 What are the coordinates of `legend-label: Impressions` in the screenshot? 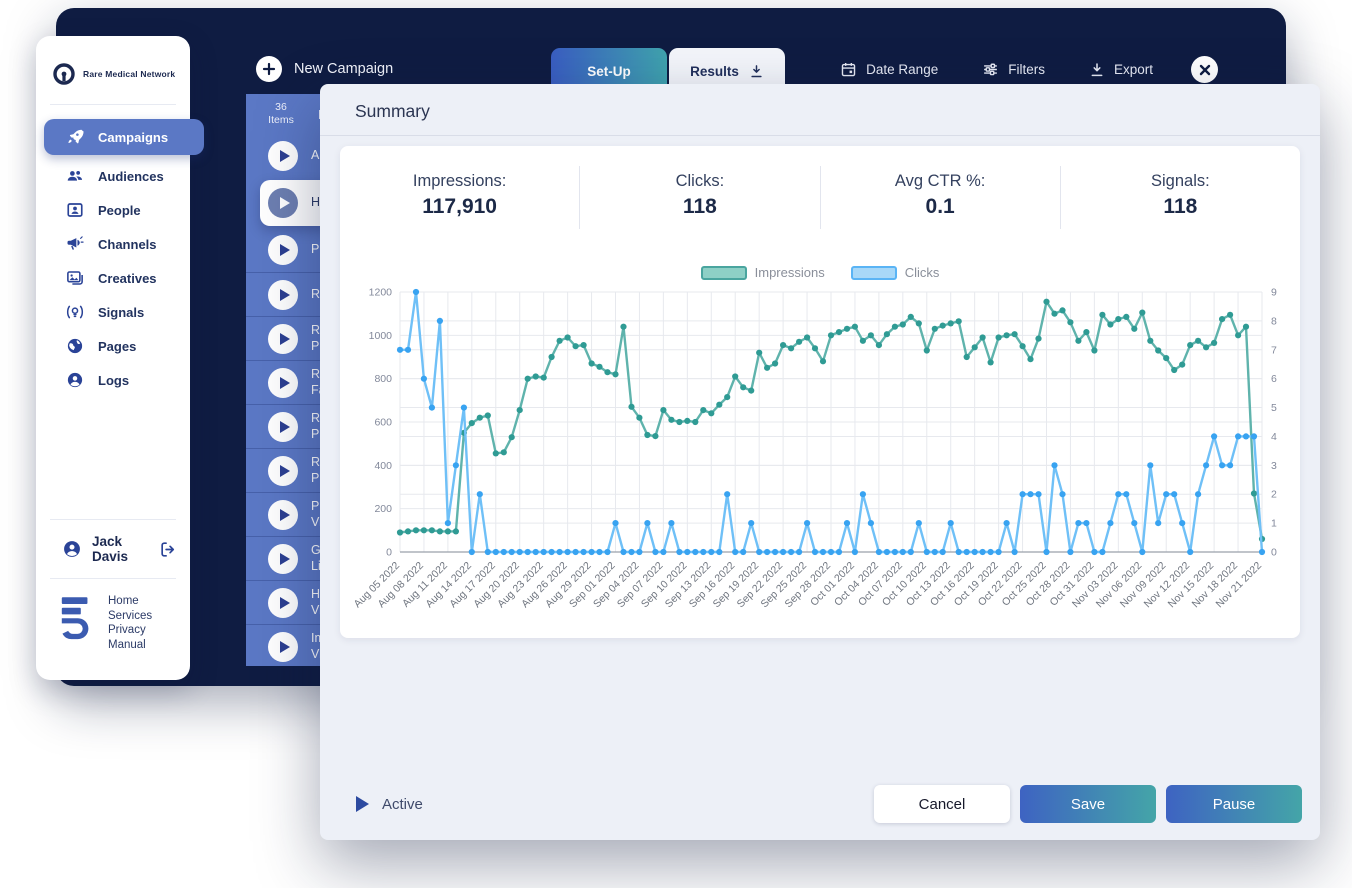 It's located at (789, 272).